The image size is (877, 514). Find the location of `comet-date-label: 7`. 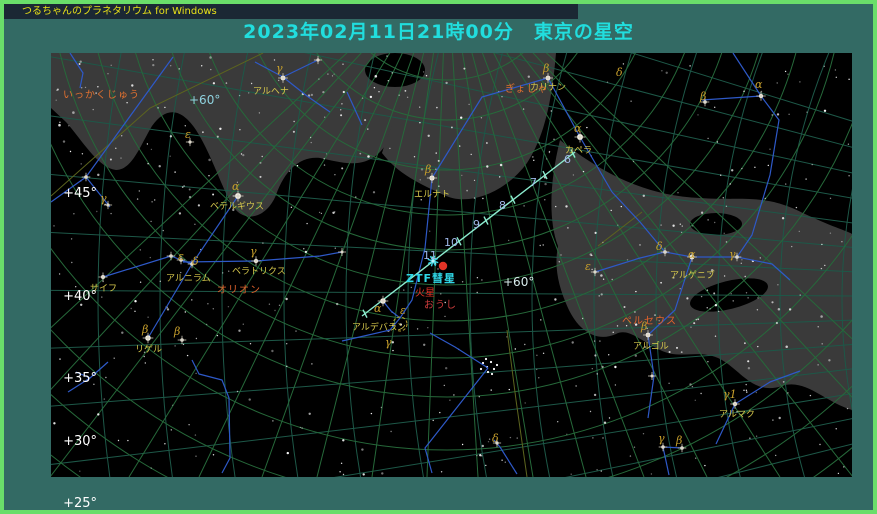

comet-date-label: 7 is located at coordinates (533, 182).